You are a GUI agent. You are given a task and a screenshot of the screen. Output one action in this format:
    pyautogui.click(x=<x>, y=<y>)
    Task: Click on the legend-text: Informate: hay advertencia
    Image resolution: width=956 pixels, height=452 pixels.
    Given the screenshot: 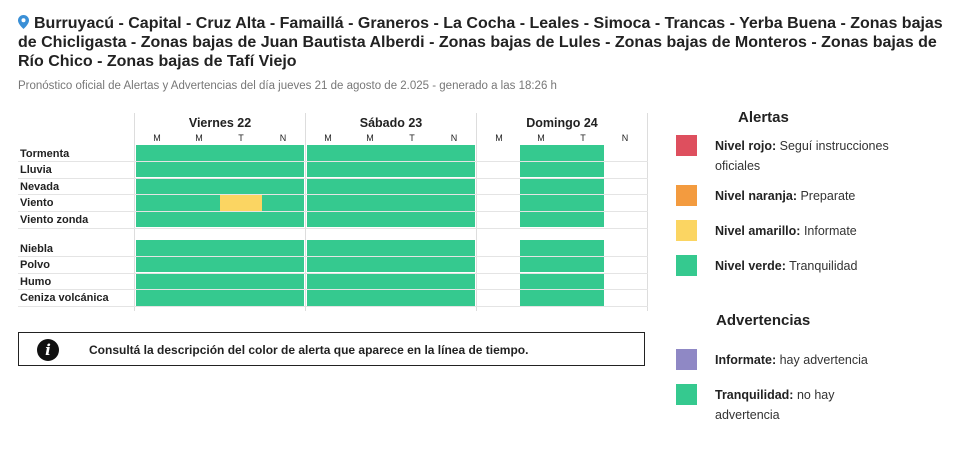 What is the action you would take?
    pyautogui.click(x=807, y=360)
    